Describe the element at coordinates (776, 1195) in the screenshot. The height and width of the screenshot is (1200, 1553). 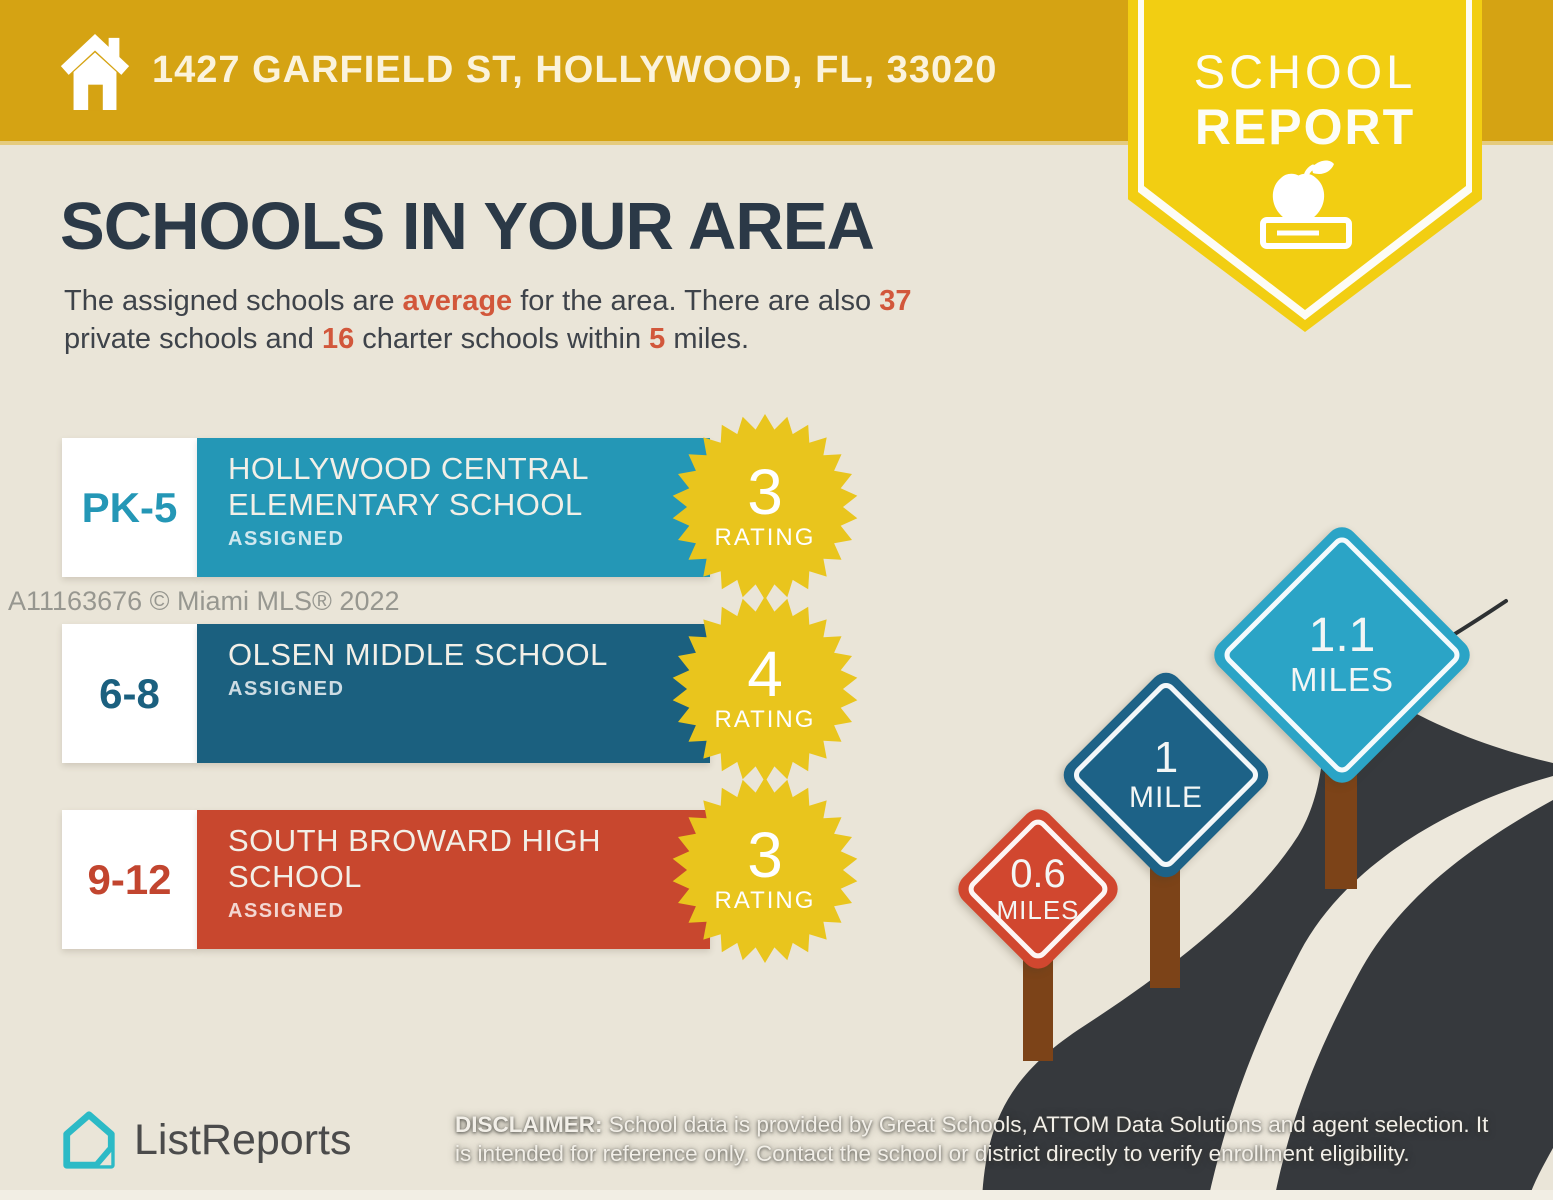
I see `bottom-edge-strip` at that location.